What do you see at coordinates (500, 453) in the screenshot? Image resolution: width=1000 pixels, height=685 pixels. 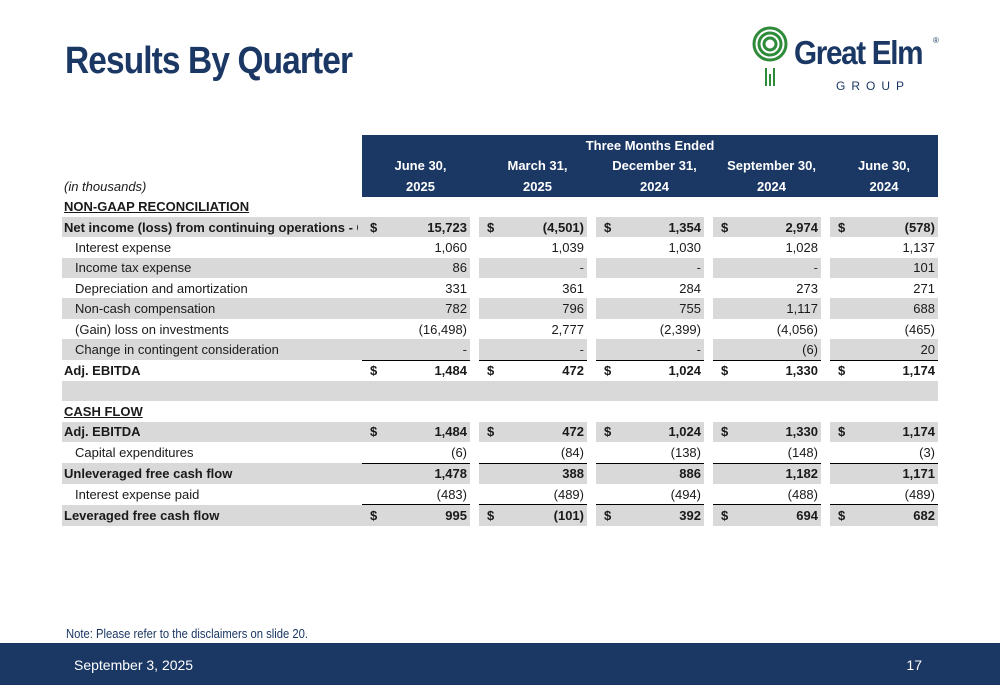 I see `table-row: Capital expenditures (6) (84) (138) (148) (3)` at bounding box center [500, 453].